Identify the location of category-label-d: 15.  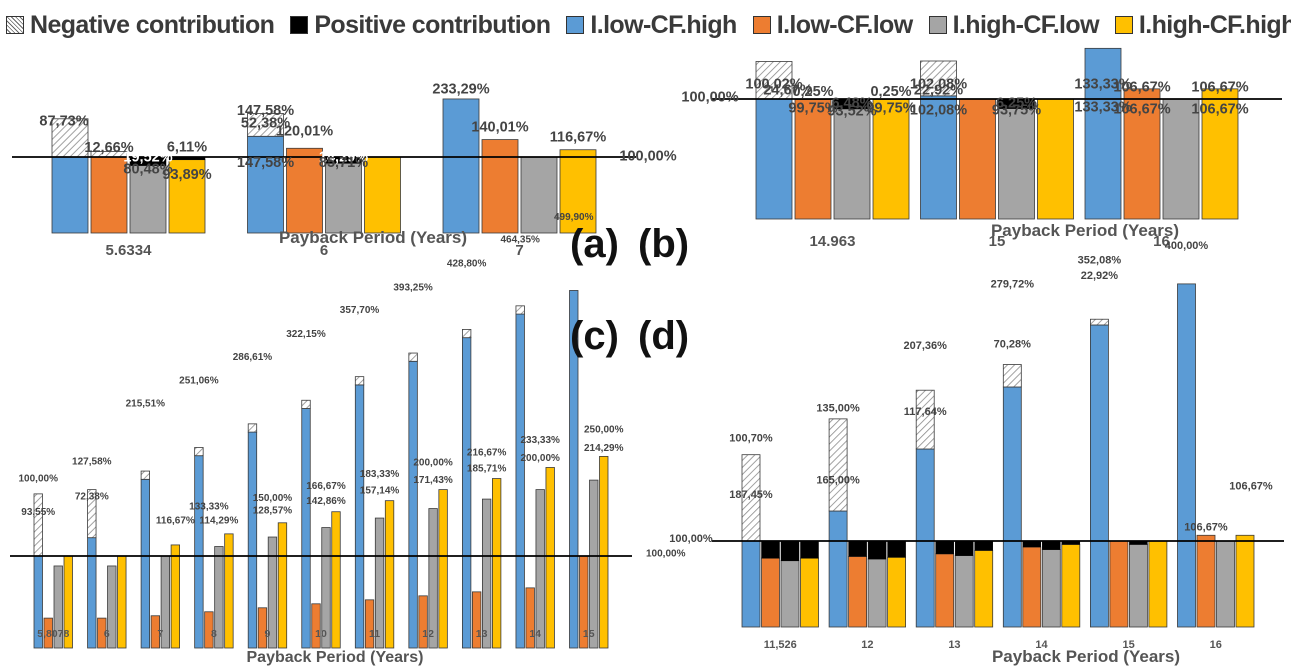
(1129, 645).